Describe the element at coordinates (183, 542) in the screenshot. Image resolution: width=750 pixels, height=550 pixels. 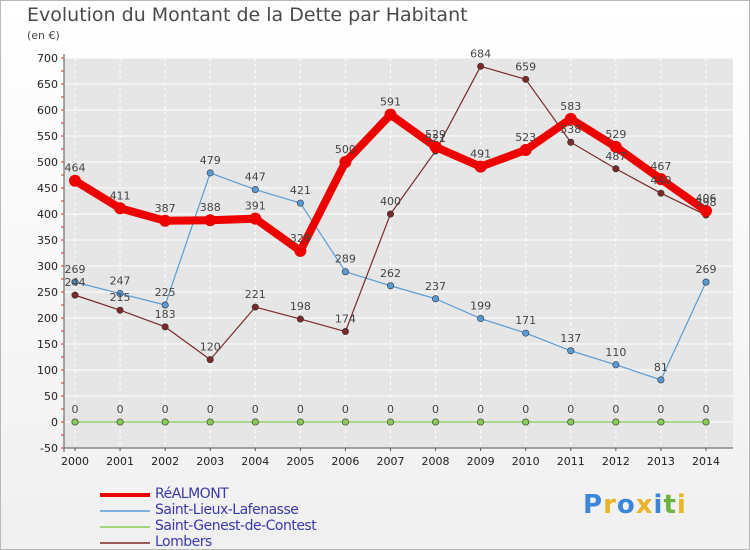
I see `legend-label-lombers: Lombers` at that location.